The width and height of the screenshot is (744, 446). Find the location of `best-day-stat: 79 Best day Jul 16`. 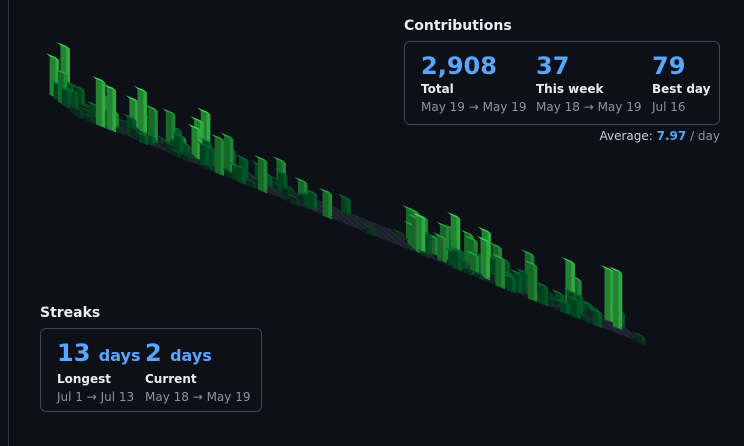

best-day-stat: 79 Best day Jul 16 is located at coordinates (681, 84).